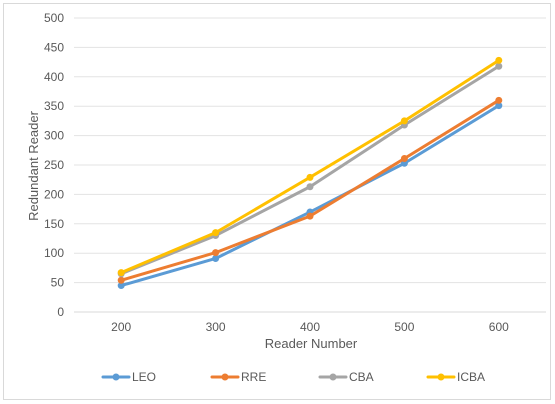  What do you see at coordinates (404, 327) in the screenshot?
I see `x-tick-label: 500` at bounding box center [404, 327].